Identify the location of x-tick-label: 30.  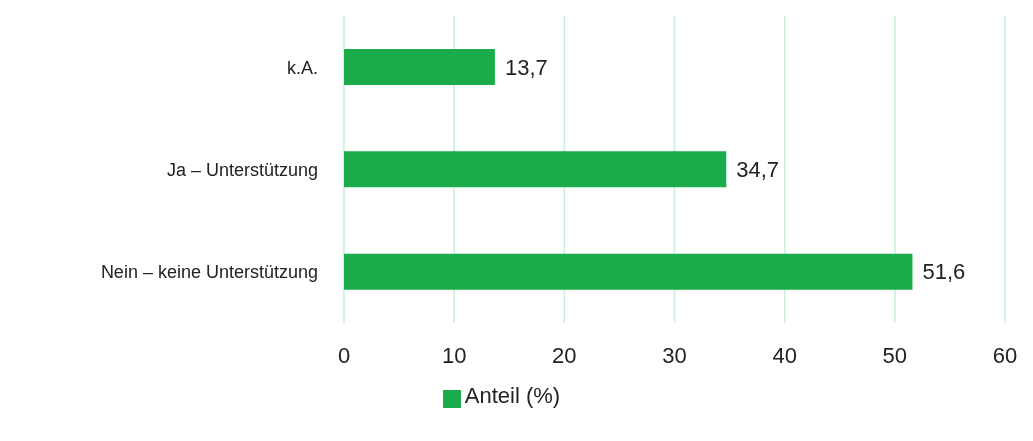
(674, 355).